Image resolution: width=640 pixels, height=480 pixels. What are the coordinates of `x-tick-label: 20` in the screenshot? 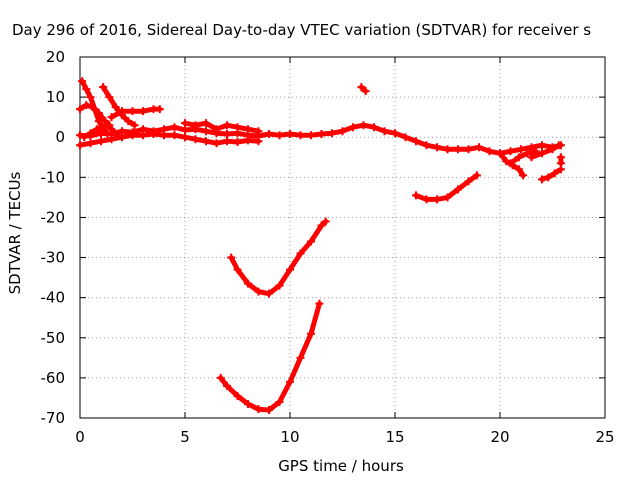 It's located at (499, 437).